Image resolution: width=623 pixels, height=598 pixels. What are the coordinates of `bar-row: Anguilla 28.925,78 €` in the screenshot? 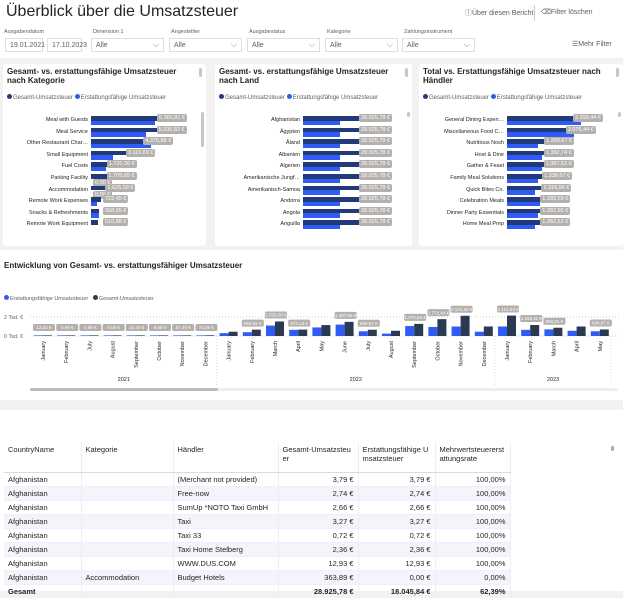 It's located at (313, 224).